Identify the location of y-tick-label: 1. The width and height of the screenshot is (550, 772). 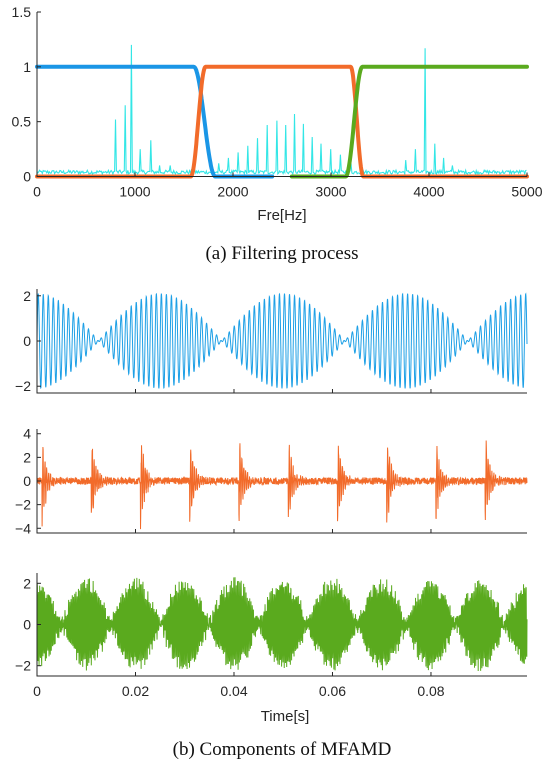
(27, 67).